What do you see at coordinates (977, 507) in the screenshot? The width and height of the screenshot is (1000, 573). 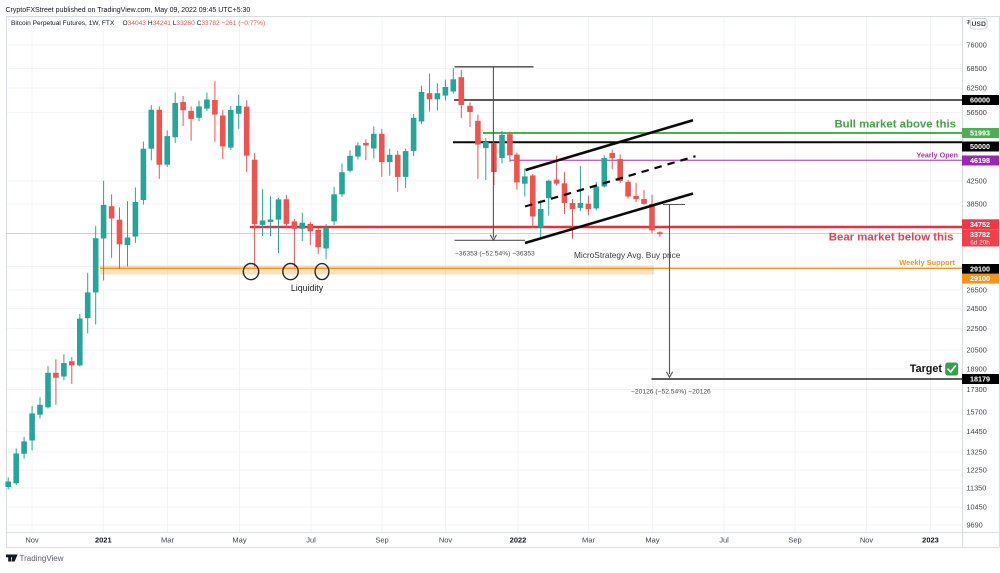 I see `svg-text: 10450` at bounding box center [977, 507].